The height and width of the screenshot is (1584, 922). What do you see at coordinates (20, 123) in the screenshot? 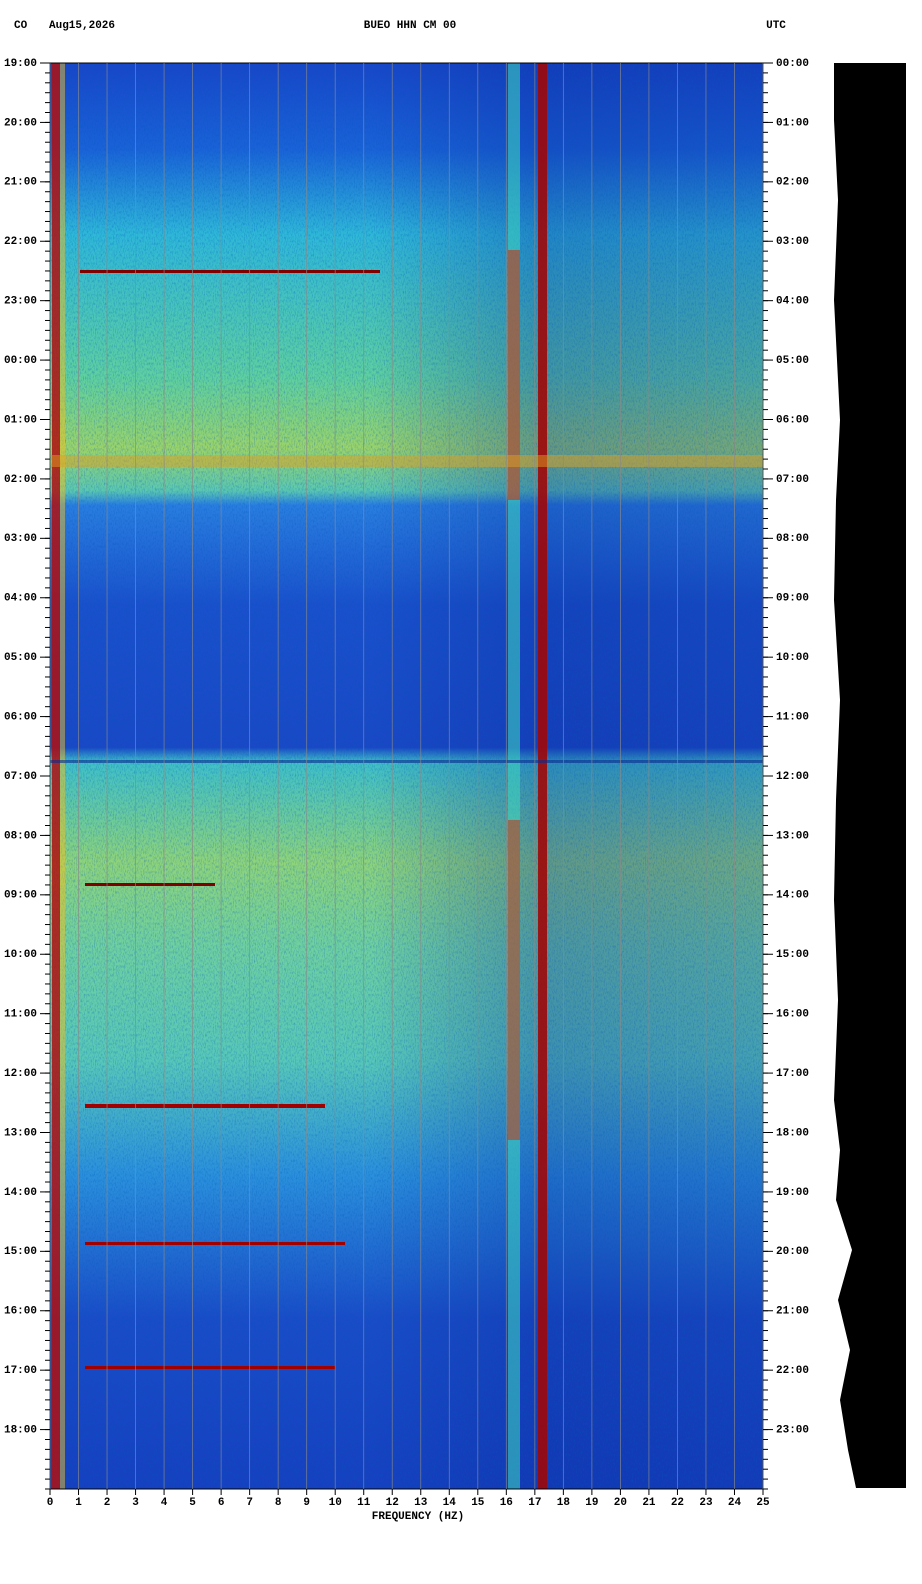
I see `y-tick-label: 20:00` at bounding box center [20, 123].